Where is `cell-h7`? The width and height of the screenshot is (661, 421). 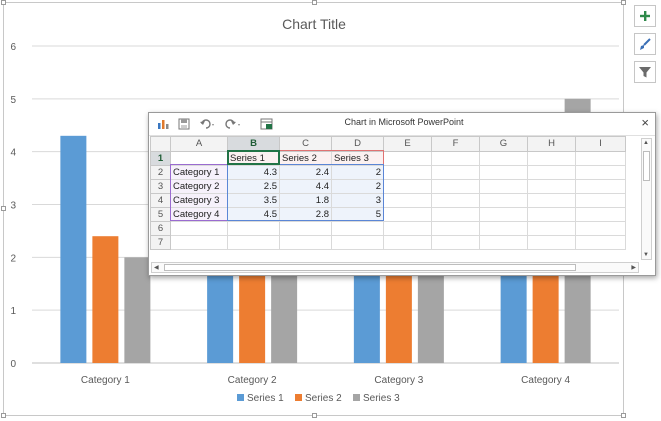
cell-h7 is located at coordinates (551, 242).